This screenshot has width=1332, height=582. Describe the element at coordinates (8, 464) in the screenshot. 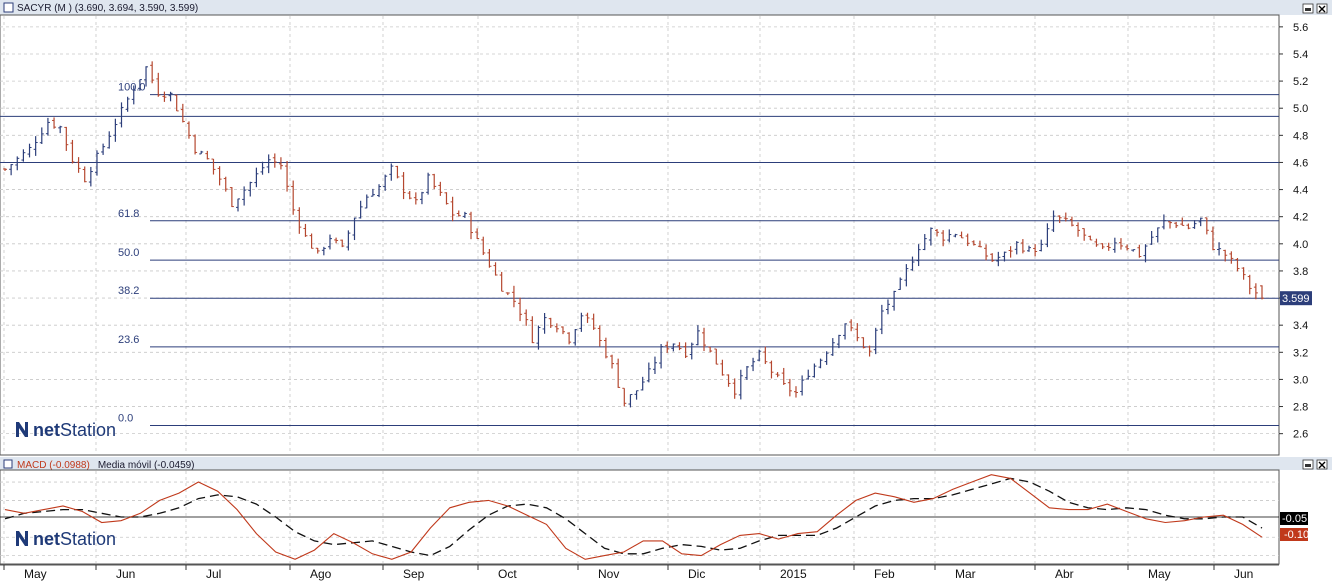

I see `macd-window-menu-icon` at that location.